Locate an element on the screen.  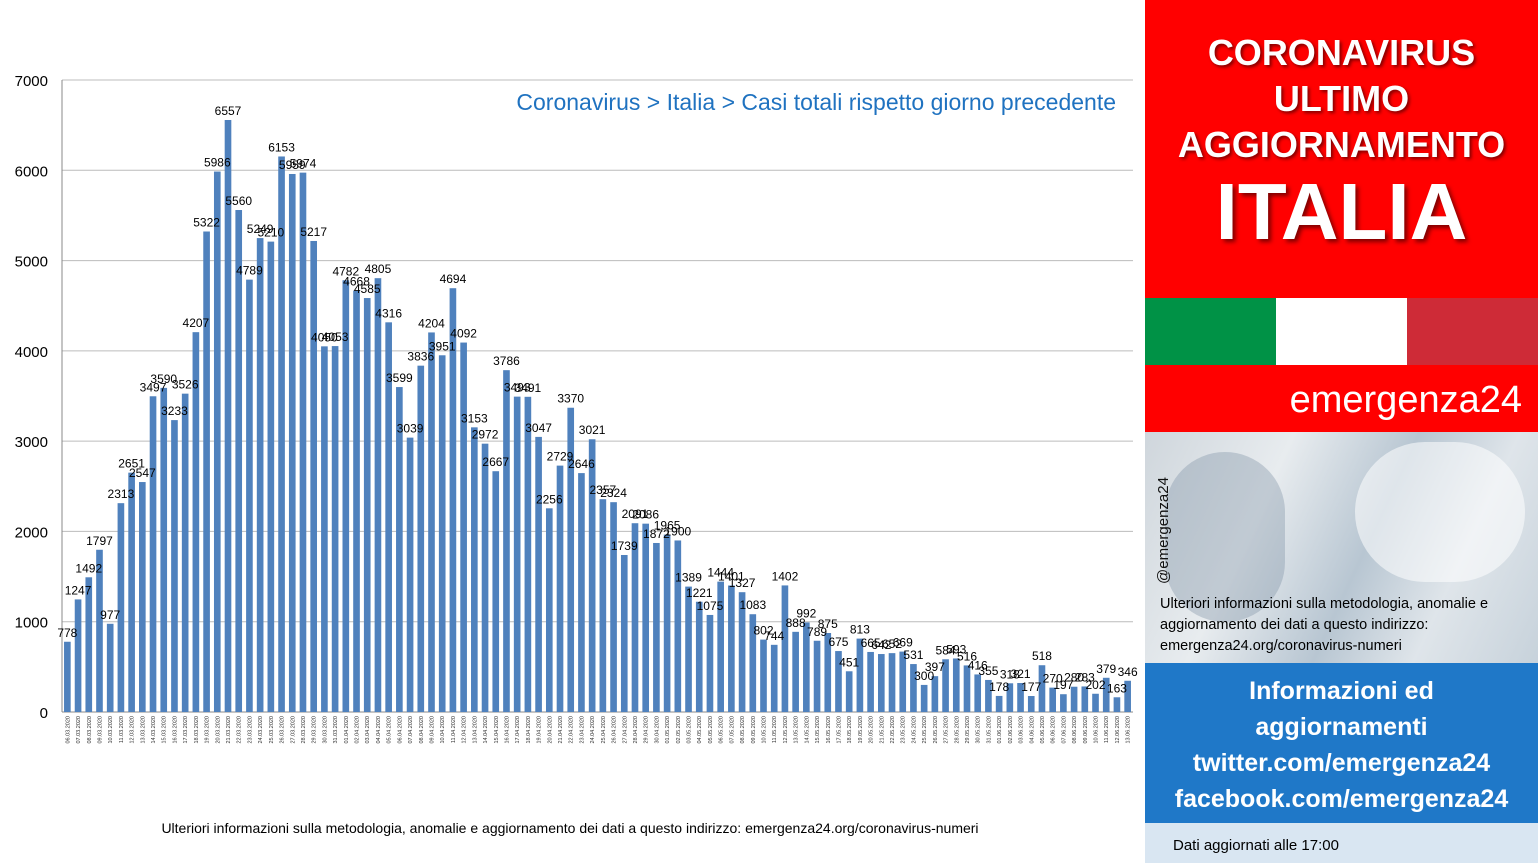
x-tick-label: 19.03.2020 is located at coordinates (208, 730).